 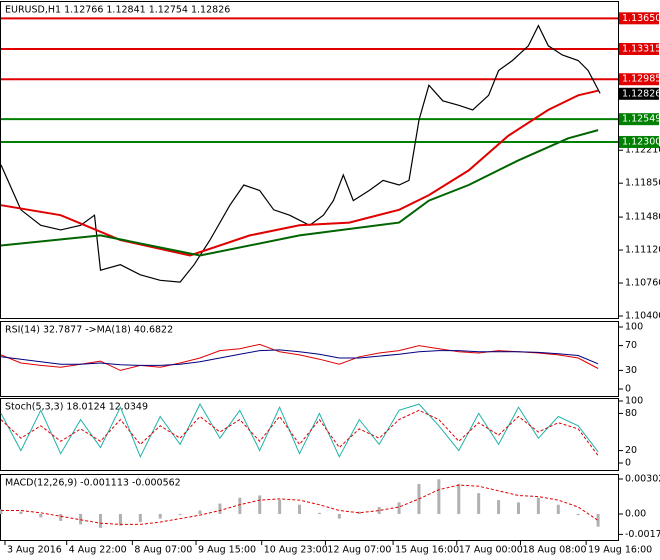 I want to click on x-tick-label: 9 Aug 15:00, so click(x=227, y=550).